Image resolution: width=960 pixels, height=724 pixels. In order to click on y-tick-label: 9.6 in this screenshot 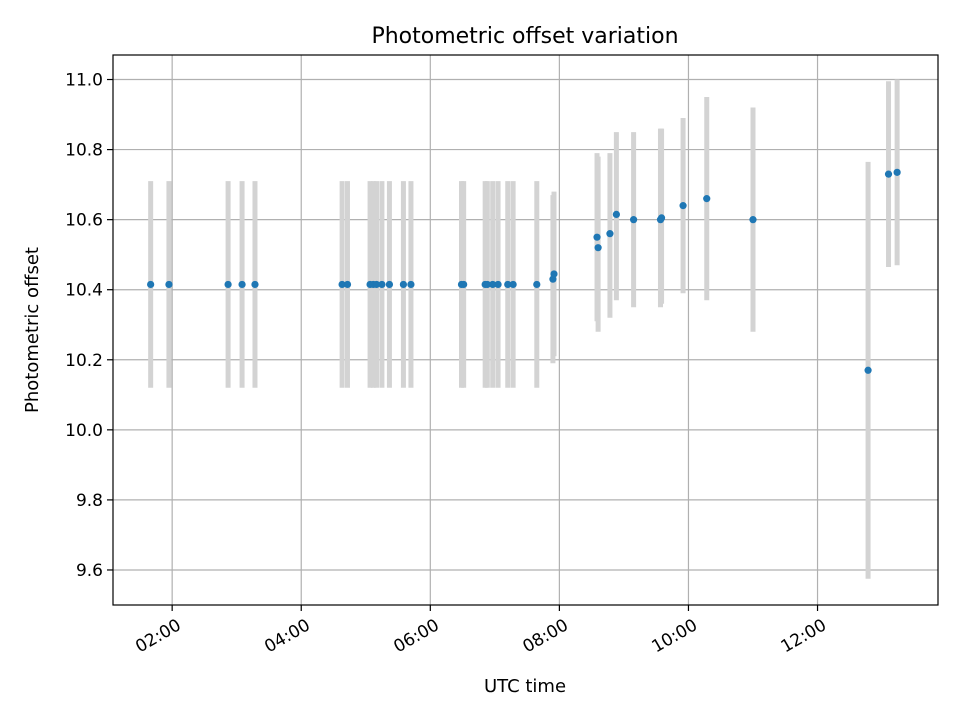, I will do `click(89, 571)`.